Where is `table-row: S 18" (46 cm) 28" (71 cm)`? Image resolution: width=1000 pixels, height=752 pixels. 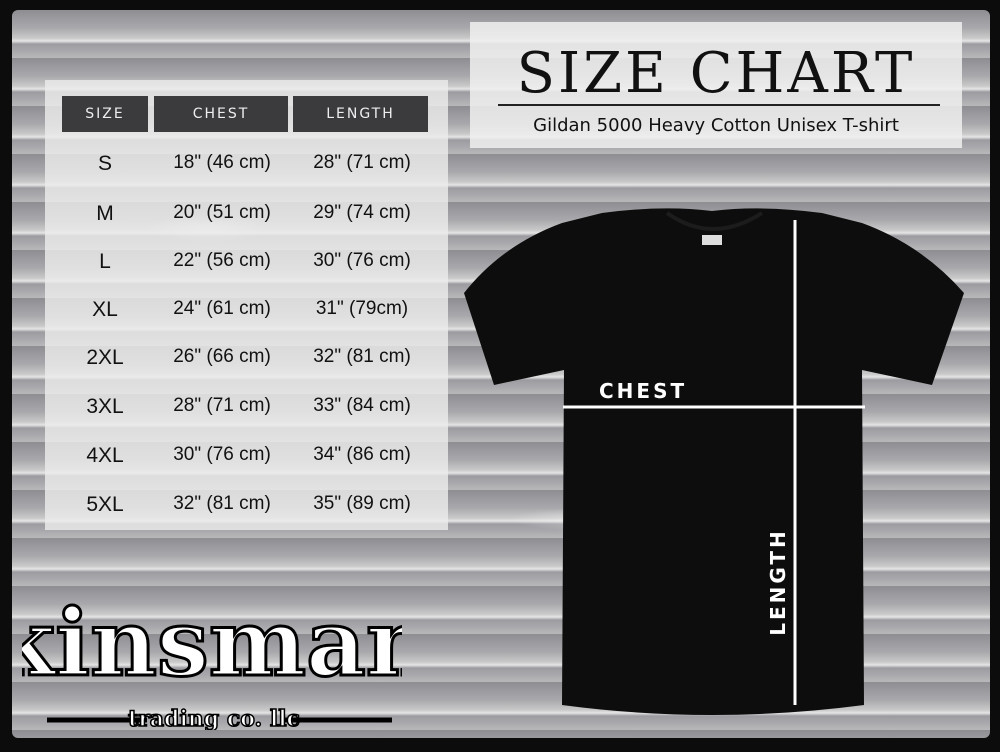
table-row: S 18" (46 cm) 28" (71 cm) is located at coordinates (245, 164).